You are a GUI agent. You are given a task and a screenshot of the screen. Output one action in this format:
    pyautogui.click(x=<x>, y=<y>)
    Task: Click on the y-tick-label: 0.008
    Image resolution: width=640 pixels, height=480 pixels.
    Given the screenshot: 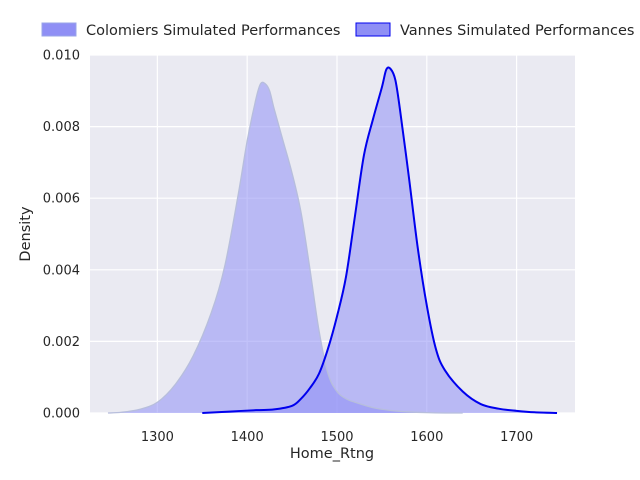 What is the action you would take?
    pyautogui.click(x=61, y=127)
    